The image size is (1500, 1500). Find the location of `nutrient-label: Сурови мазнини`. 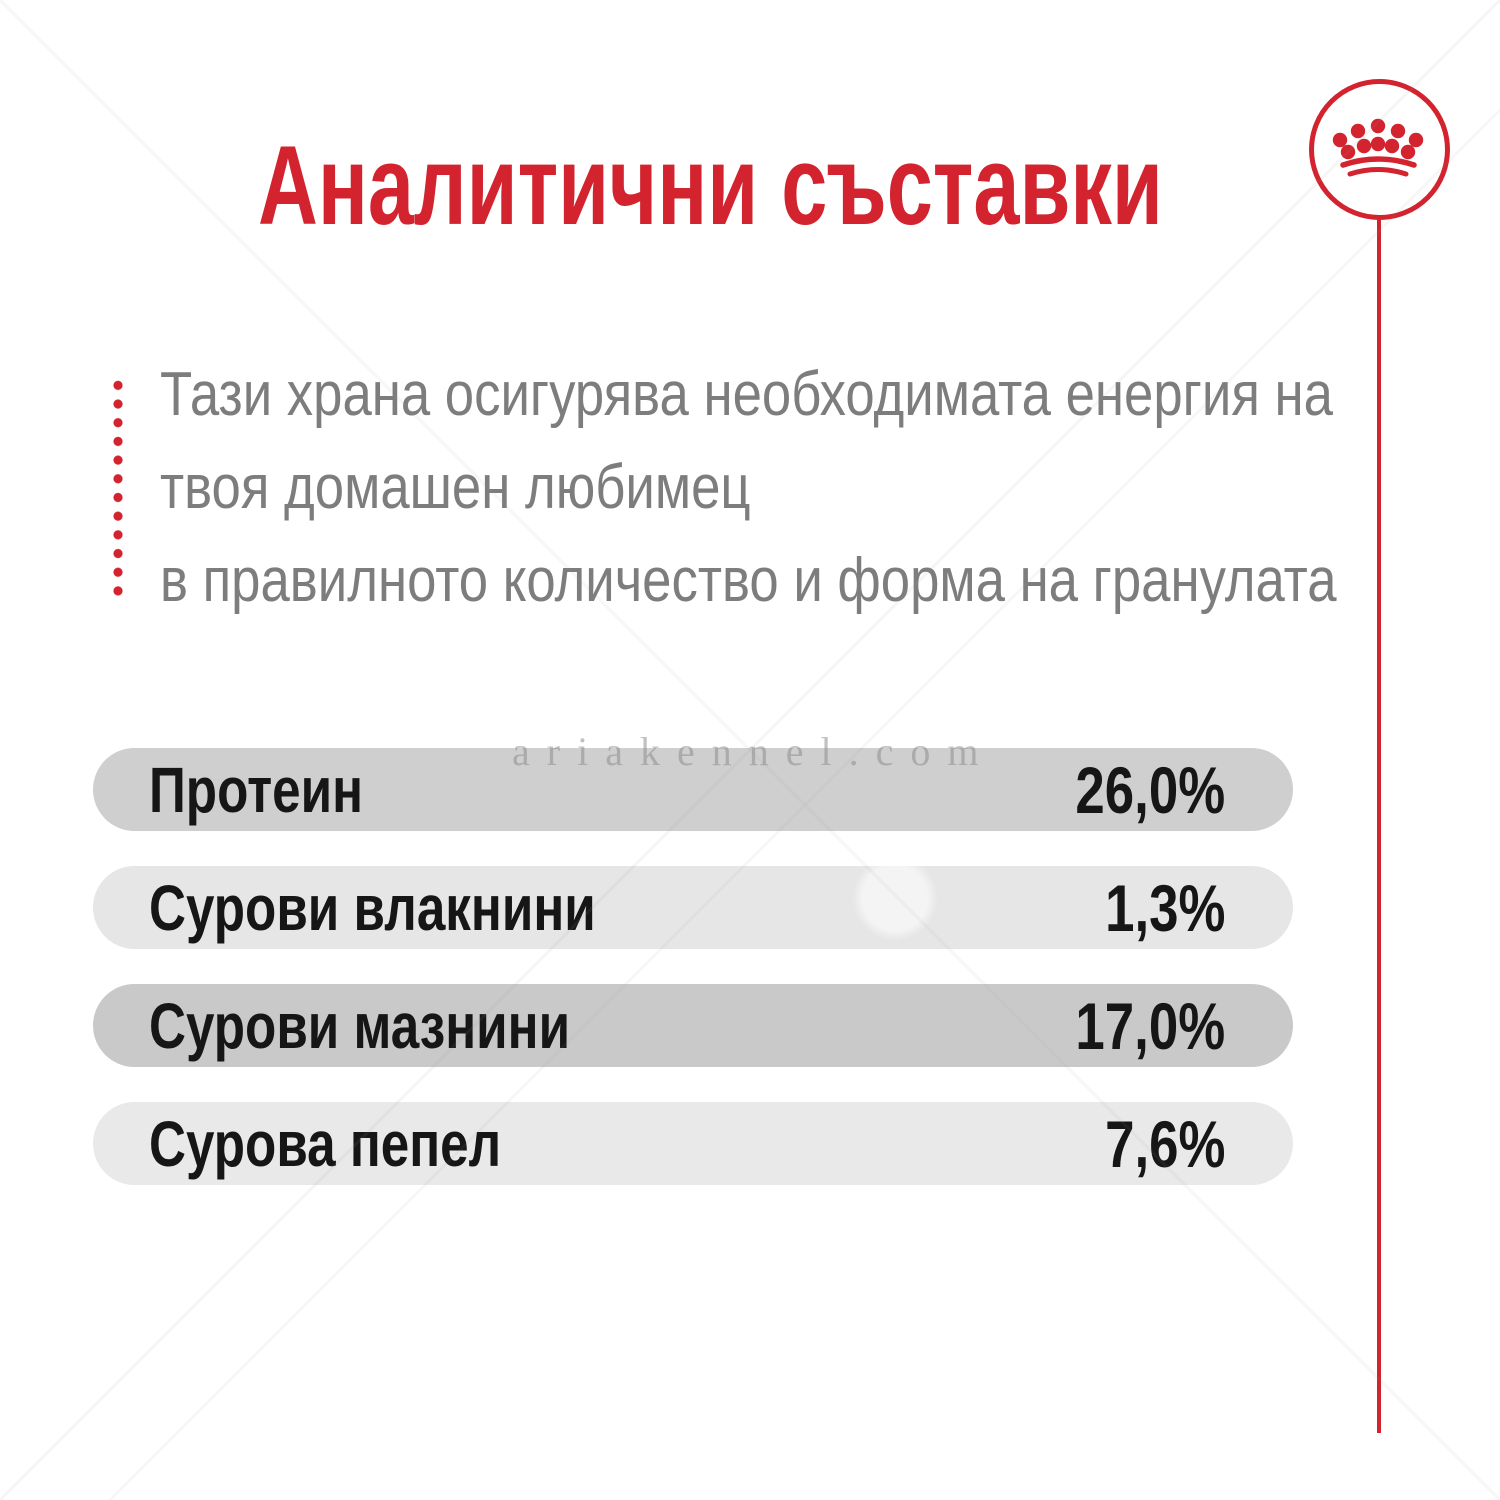

nutrient-label: Сурови мазнини is located at coordinates (360, 1025).